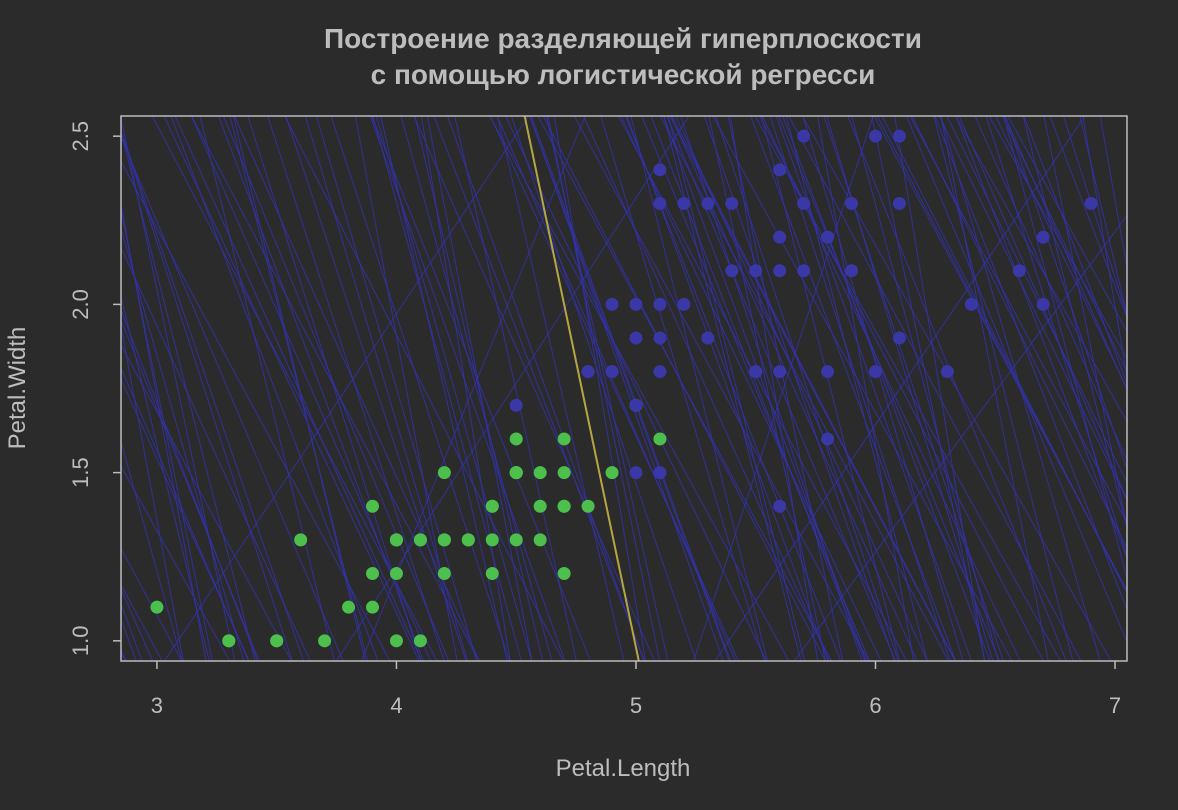  What do you see at coordinates (623, 768) in the screenshot?
I see `x-axis-label: Petal.Length` at bounding box center [623, 768].